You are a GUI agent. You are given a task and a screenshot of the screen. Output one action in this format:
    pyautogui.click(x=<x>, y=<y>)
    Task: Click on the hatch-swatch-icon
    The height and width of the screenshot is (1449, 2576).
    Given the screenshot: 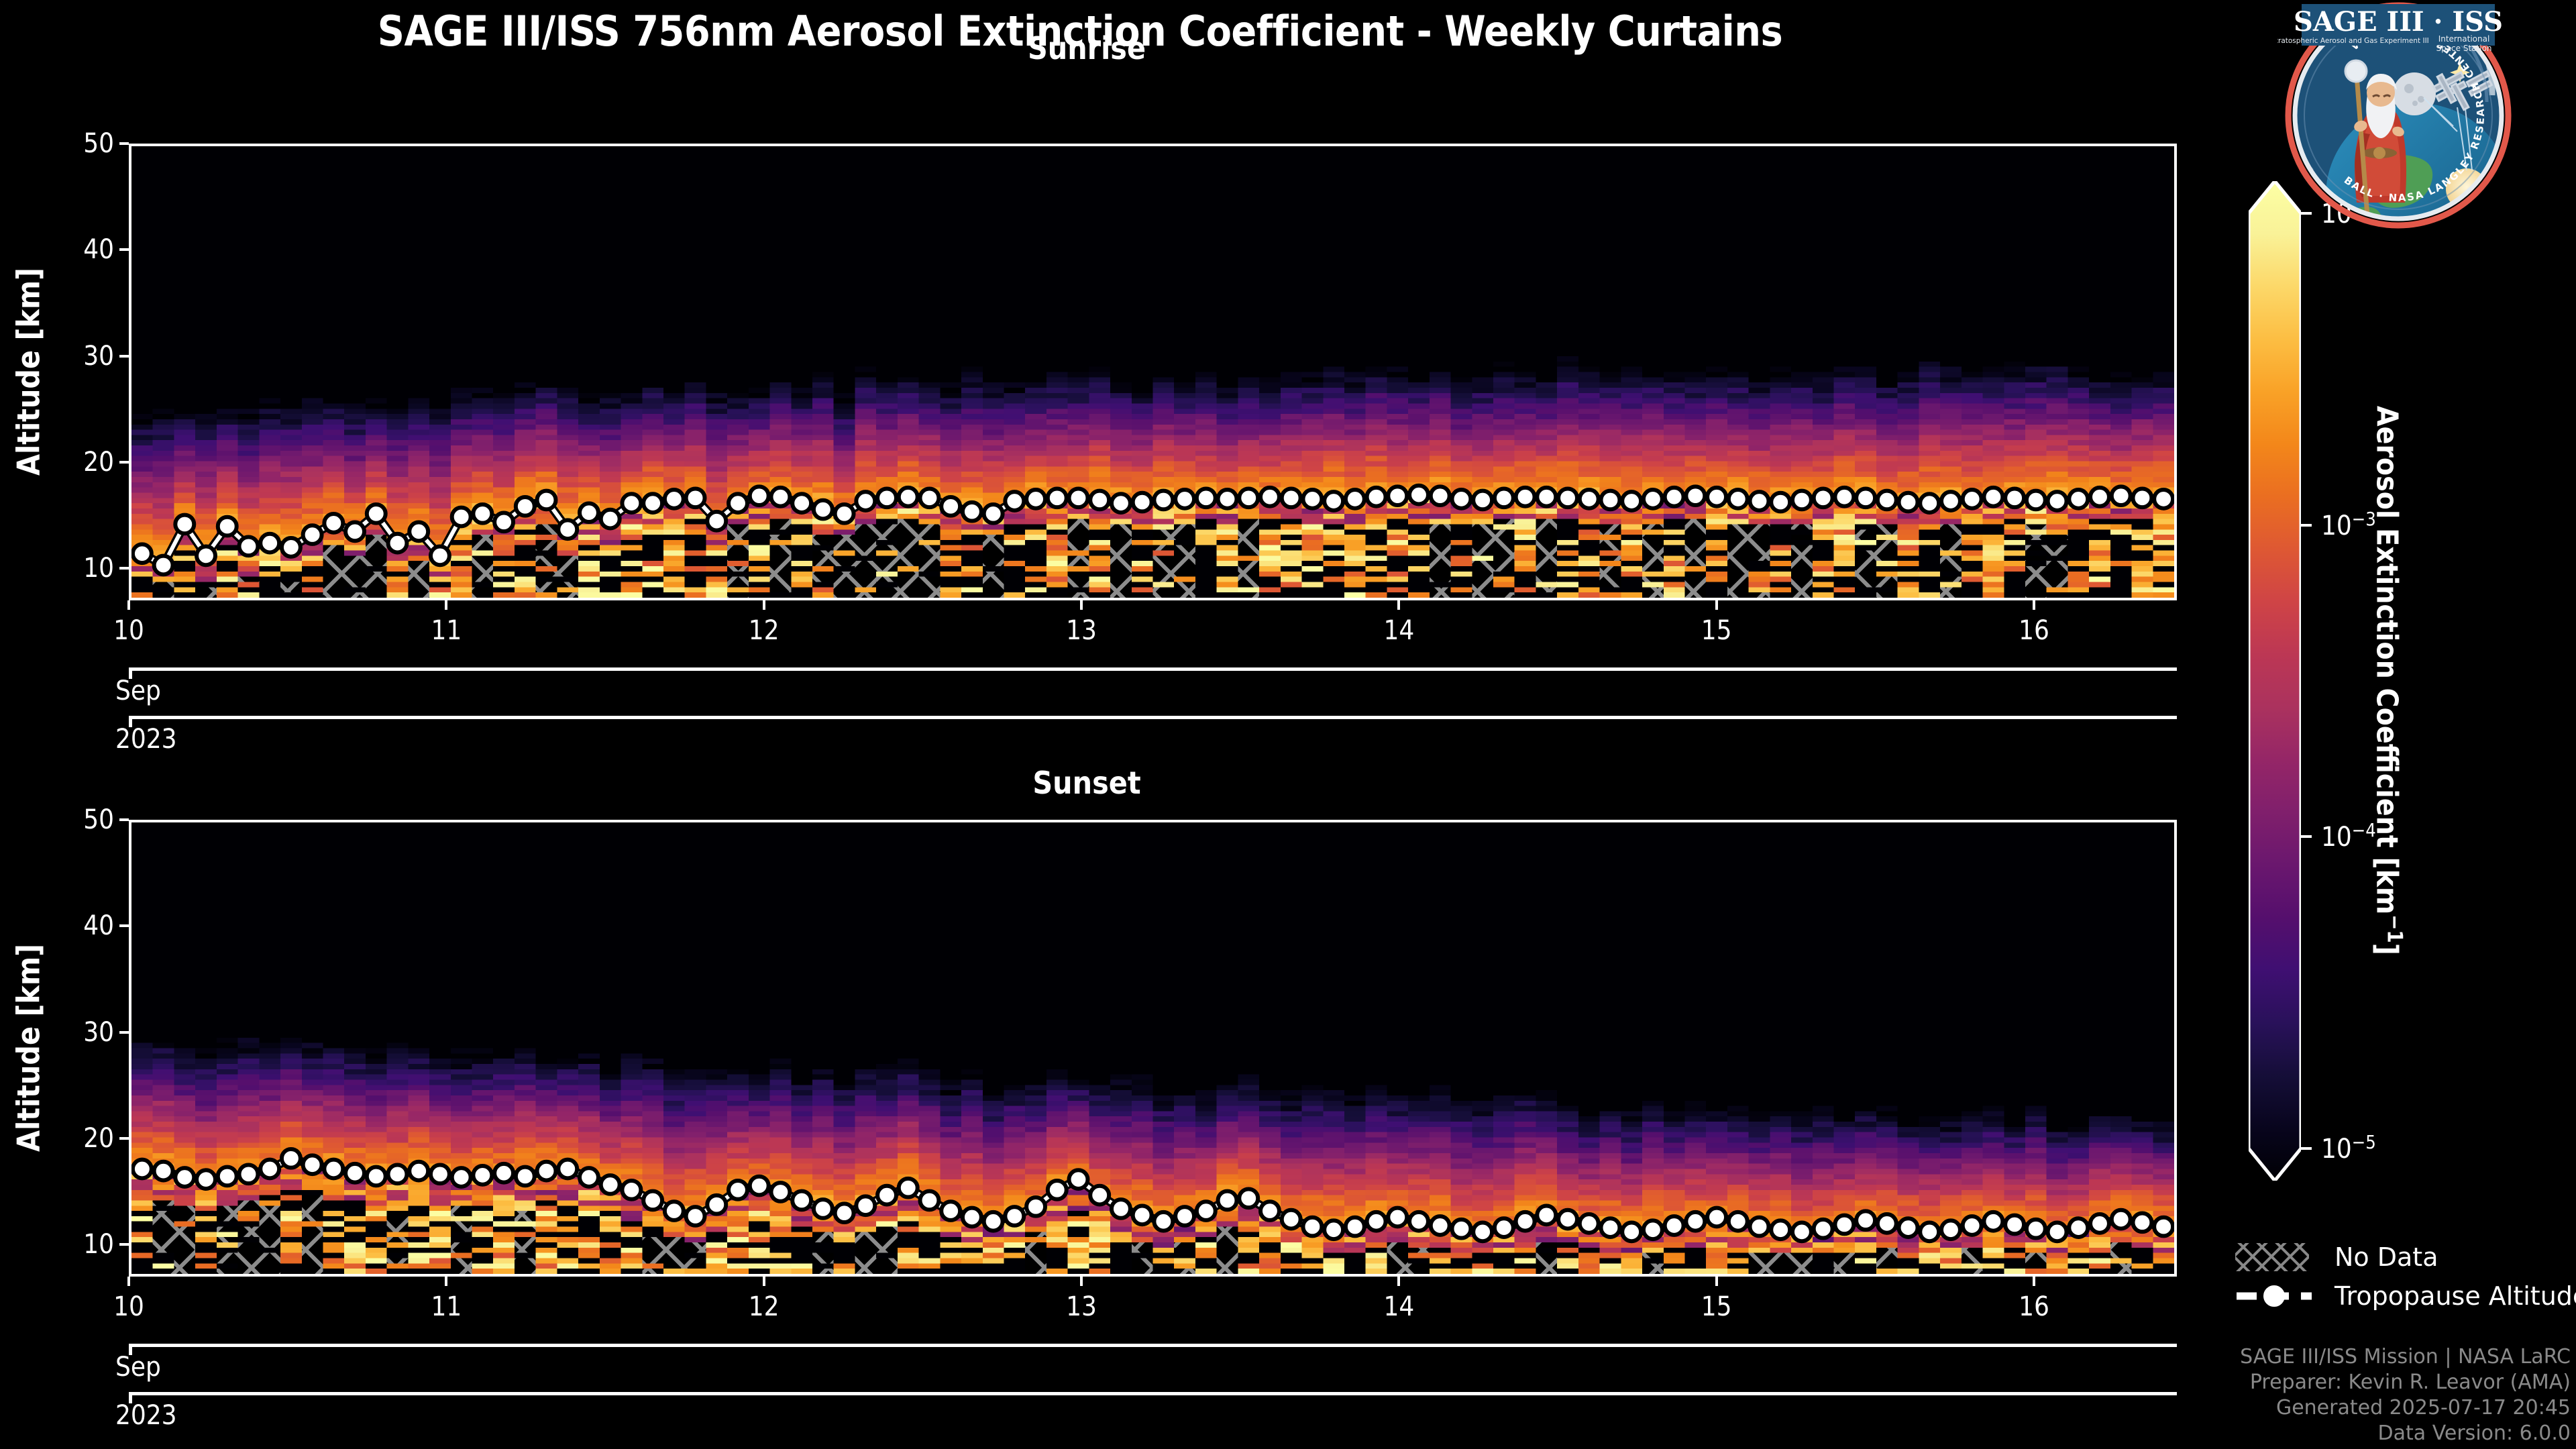 What is the action you would take?
    pyautogui.click(x=2274, y=1257)
    